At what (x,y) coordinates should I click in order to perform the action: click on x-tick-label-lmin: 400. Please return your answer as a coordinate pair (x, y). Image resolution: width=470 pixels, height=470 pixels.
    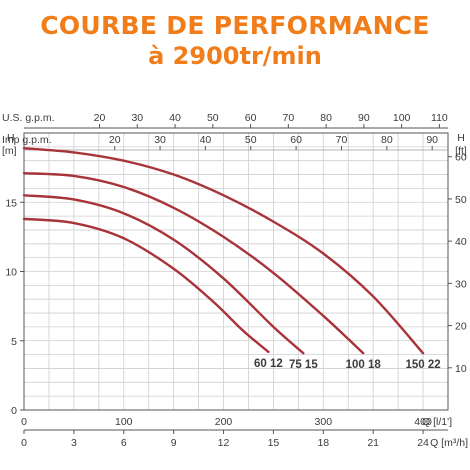
    Looking at the image, I should click on (423, 422).